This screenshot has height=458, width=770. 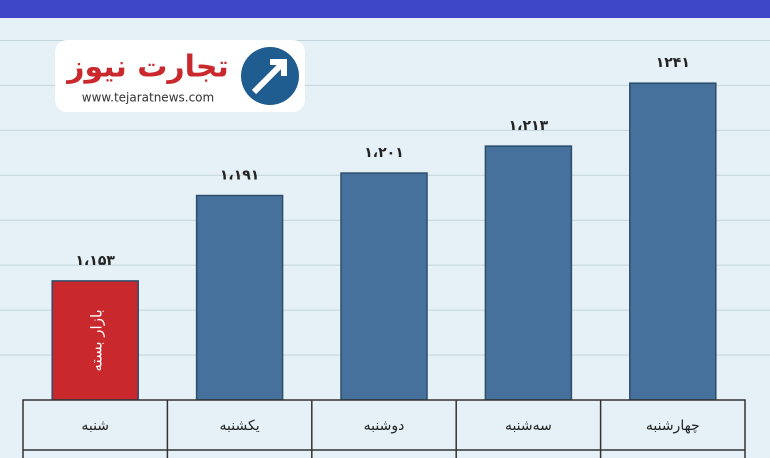 What do you see at coordinates (148, 98) in the screenshot?
I see `logo-url: www.tejaratnews.com` at bounding box center [148, 98].